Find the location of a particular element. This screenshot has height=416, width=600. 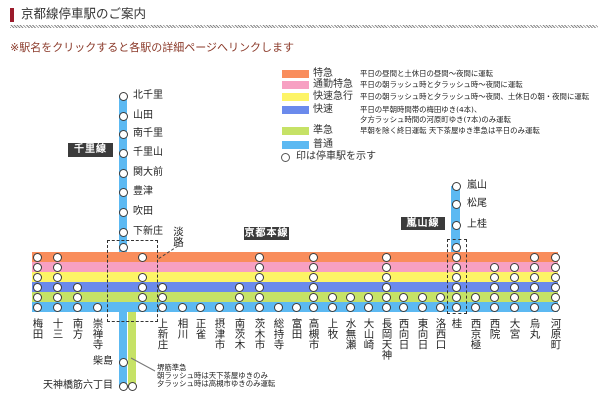

station-link: 嵐山 is located at coordinates (477, 185).